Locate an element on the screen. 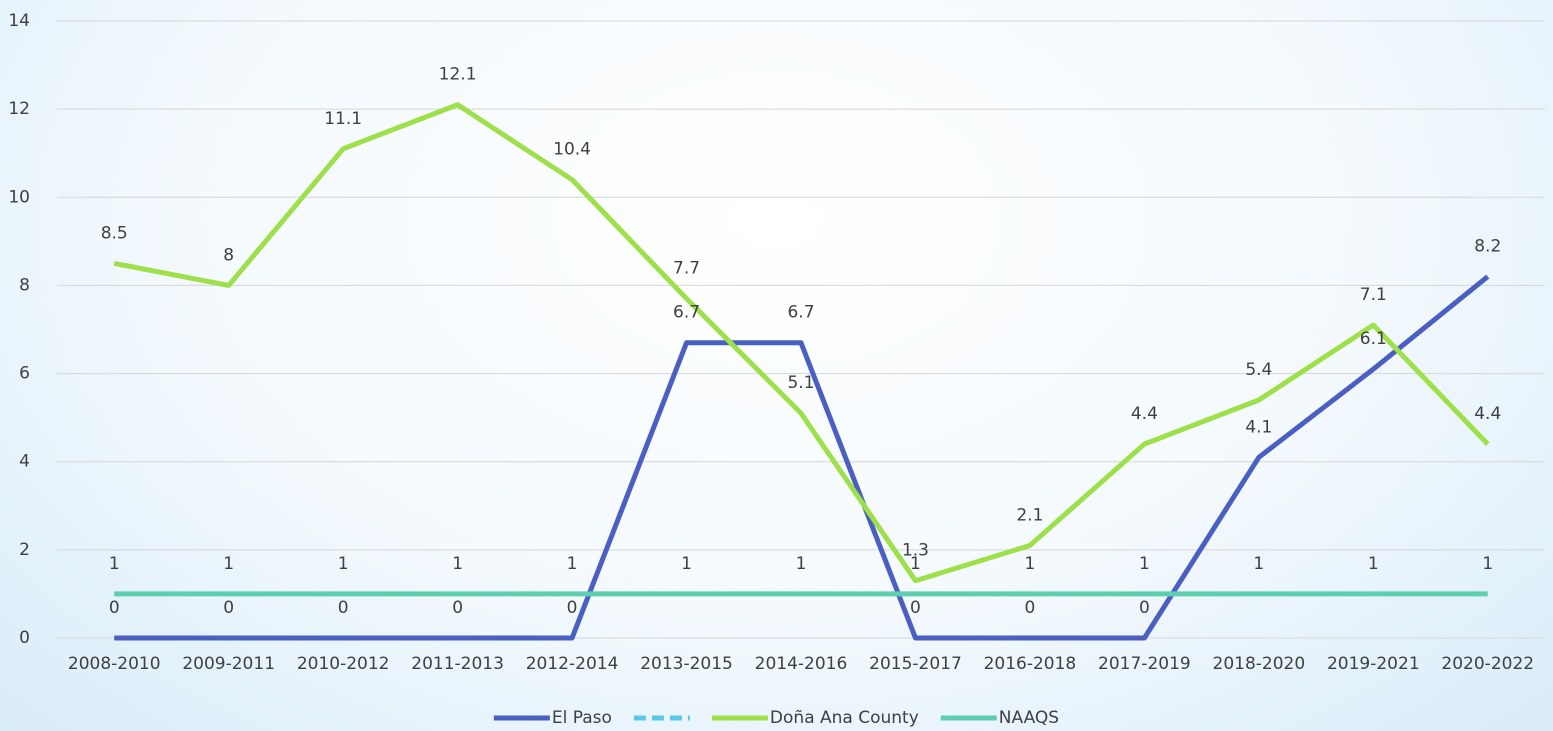  data-label: 7.7 is located at coordinates (686, 269).